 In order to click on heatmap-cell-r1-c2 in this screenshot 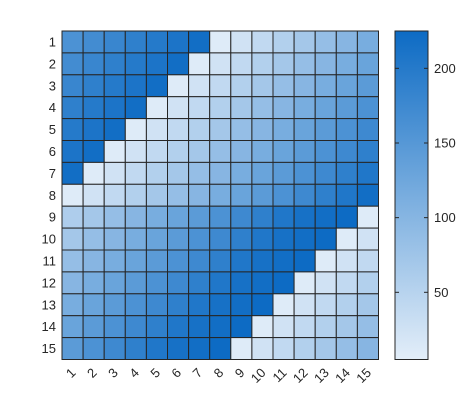, I will do `click(93, 42)`.